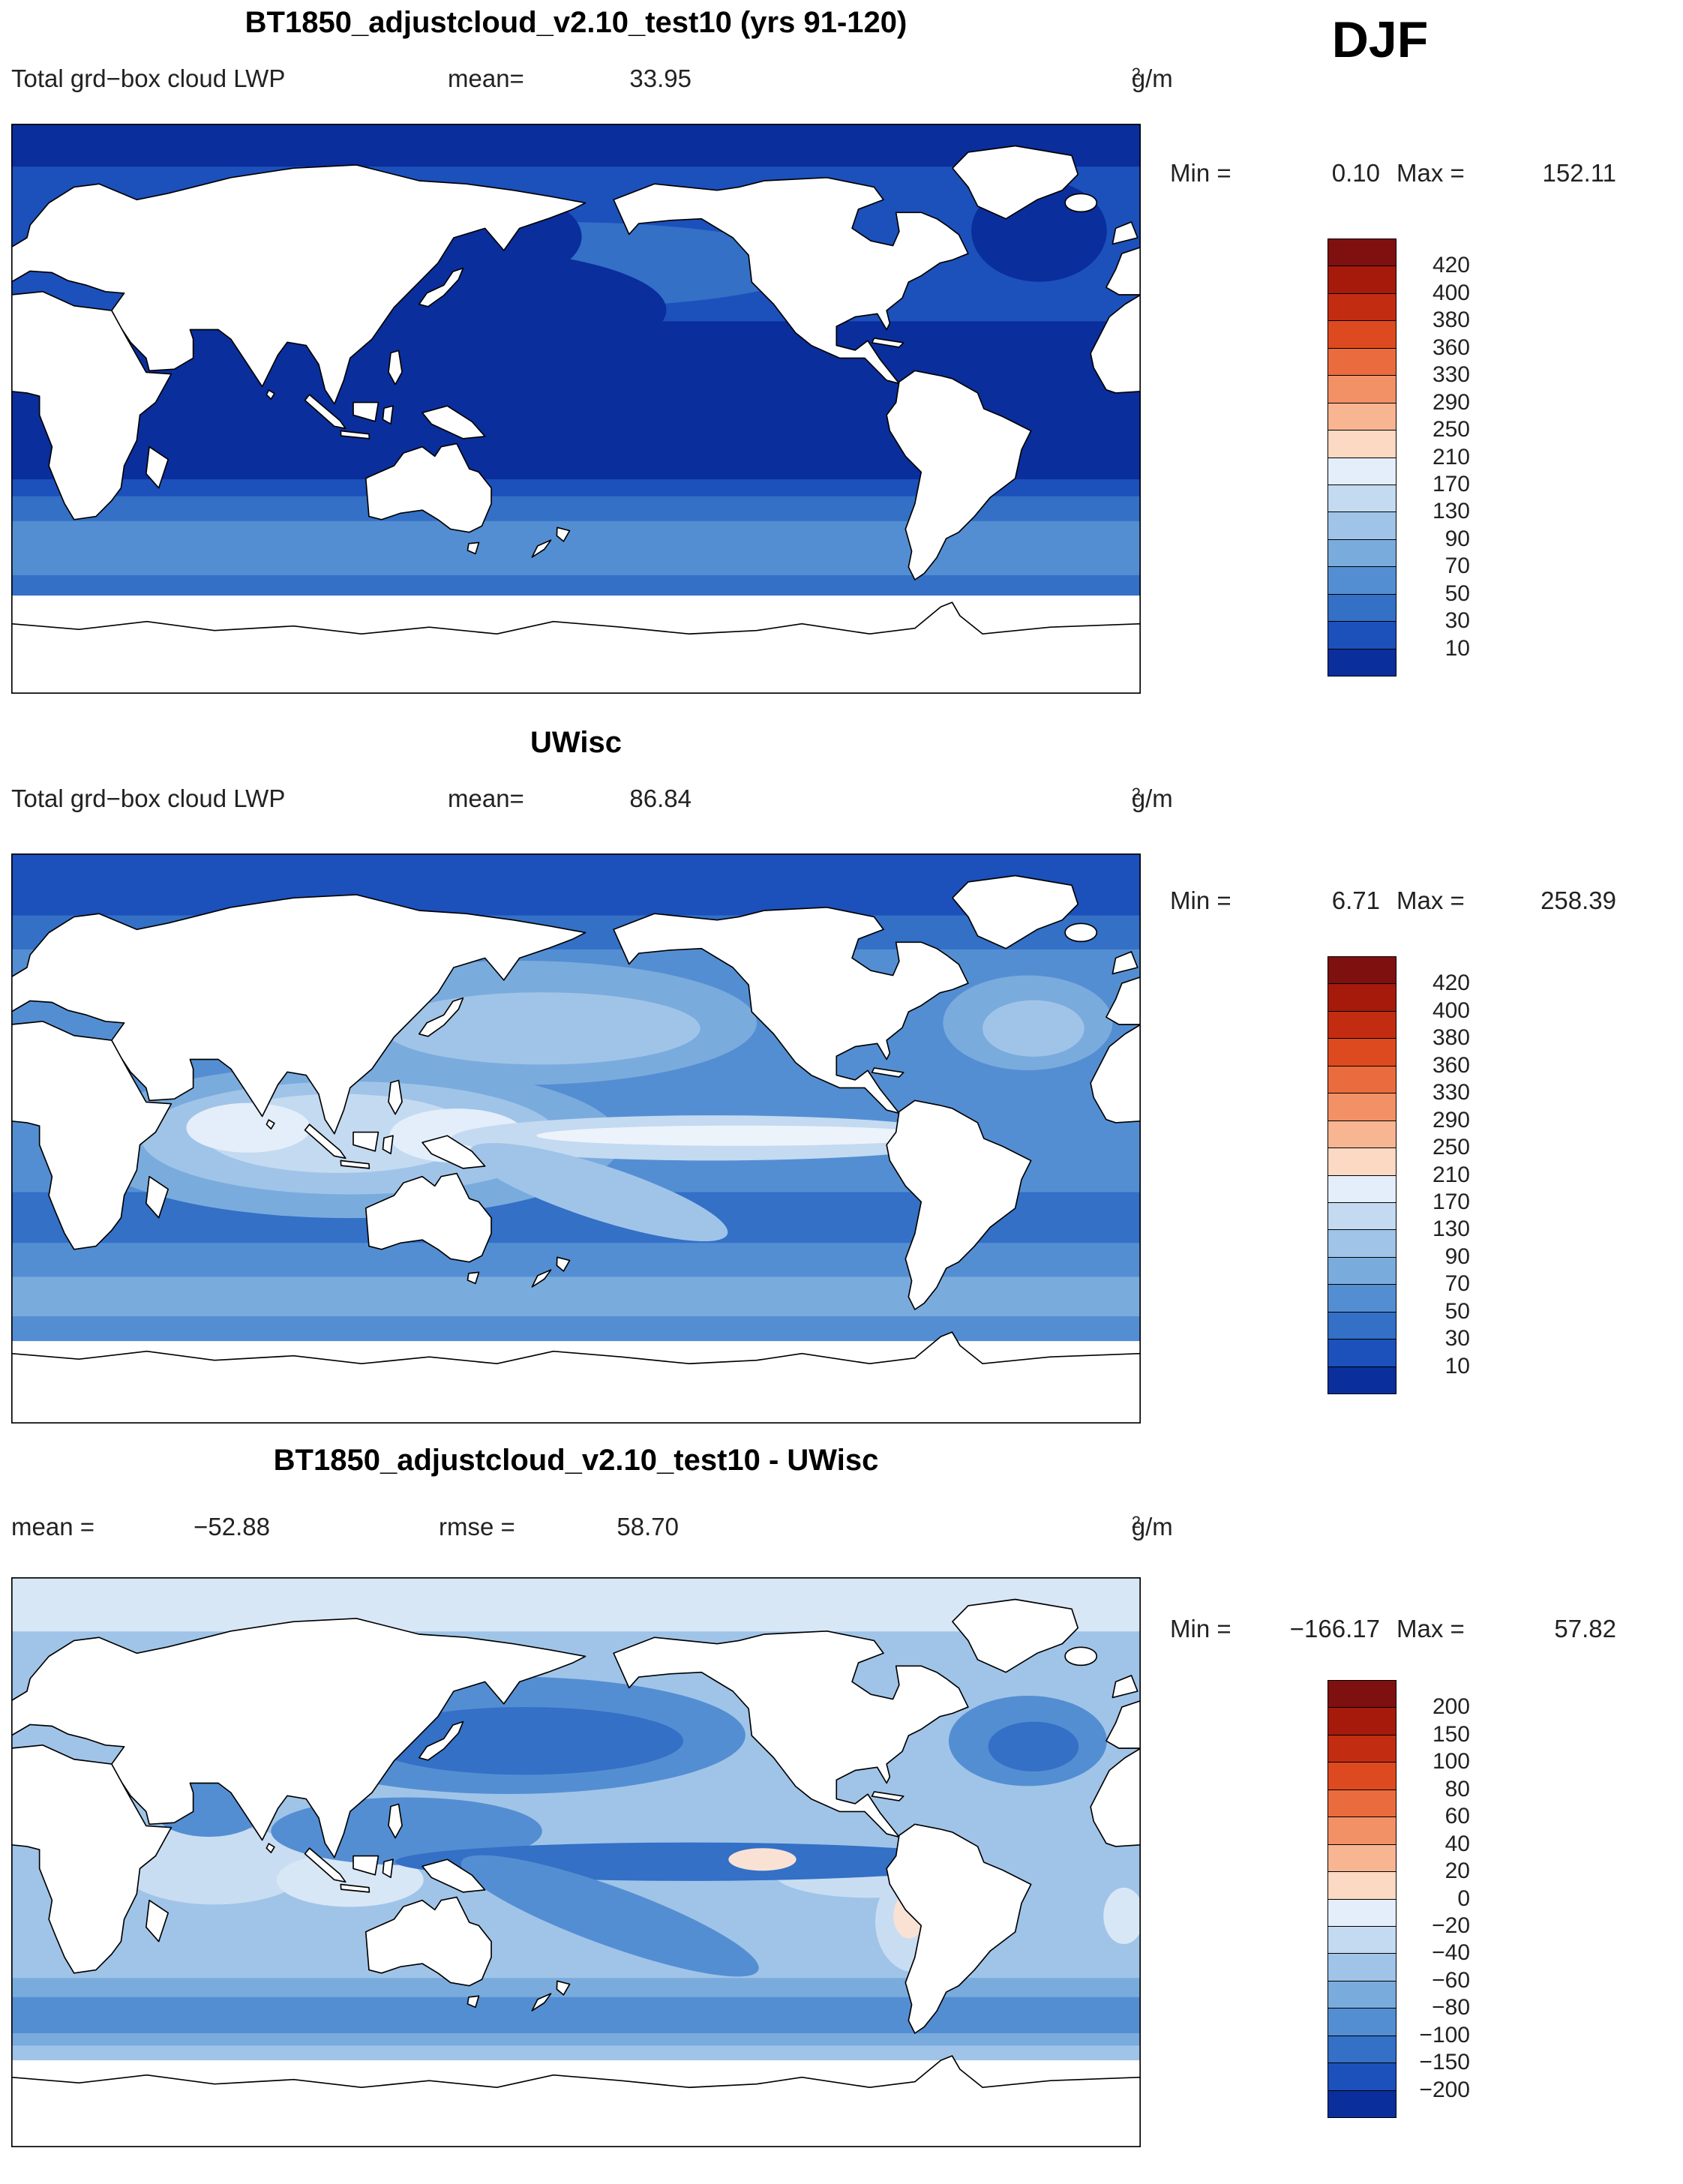 This screenshot has width=1683, height=2184. I want to click on panel-title: BT1850_adjustcloud_v2.10_test10 - UWisc, so click(576, 1460).